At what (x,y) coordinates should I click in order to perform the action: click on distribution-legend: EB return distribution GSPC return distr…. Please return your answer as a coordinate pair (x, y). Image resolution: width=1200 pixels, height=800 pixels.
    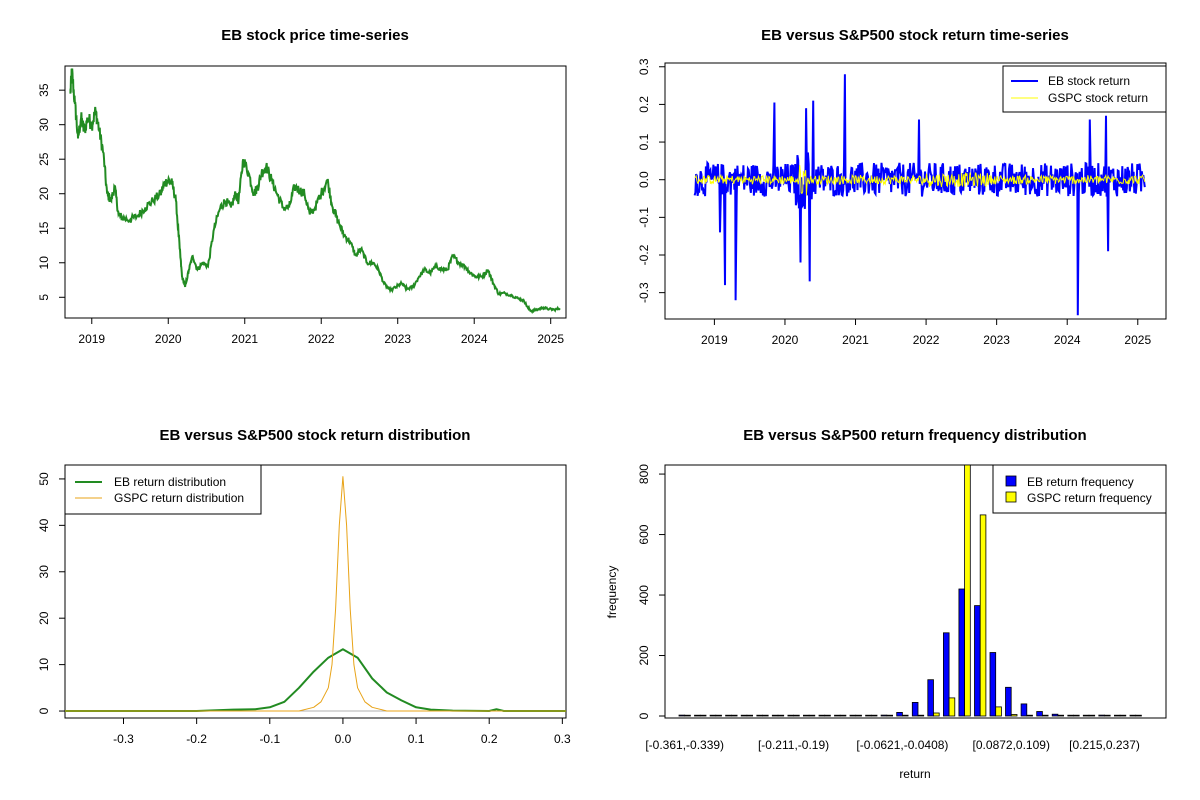
    Looking at the image, I should click on (163, 489).